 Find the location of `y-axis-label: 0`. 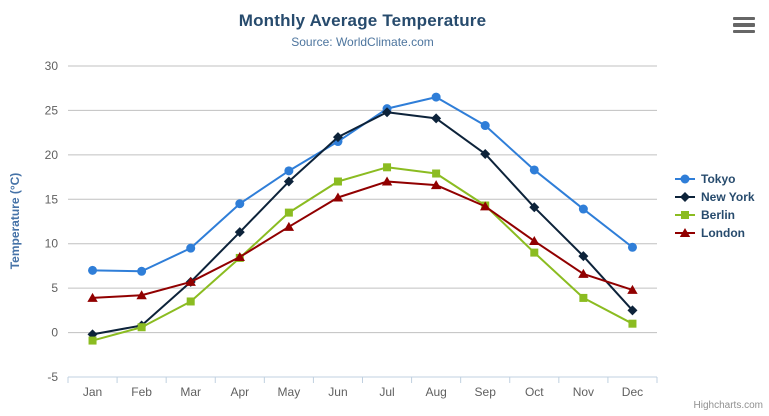

y-axis-label: 0 is located at coordinates (54, 333).